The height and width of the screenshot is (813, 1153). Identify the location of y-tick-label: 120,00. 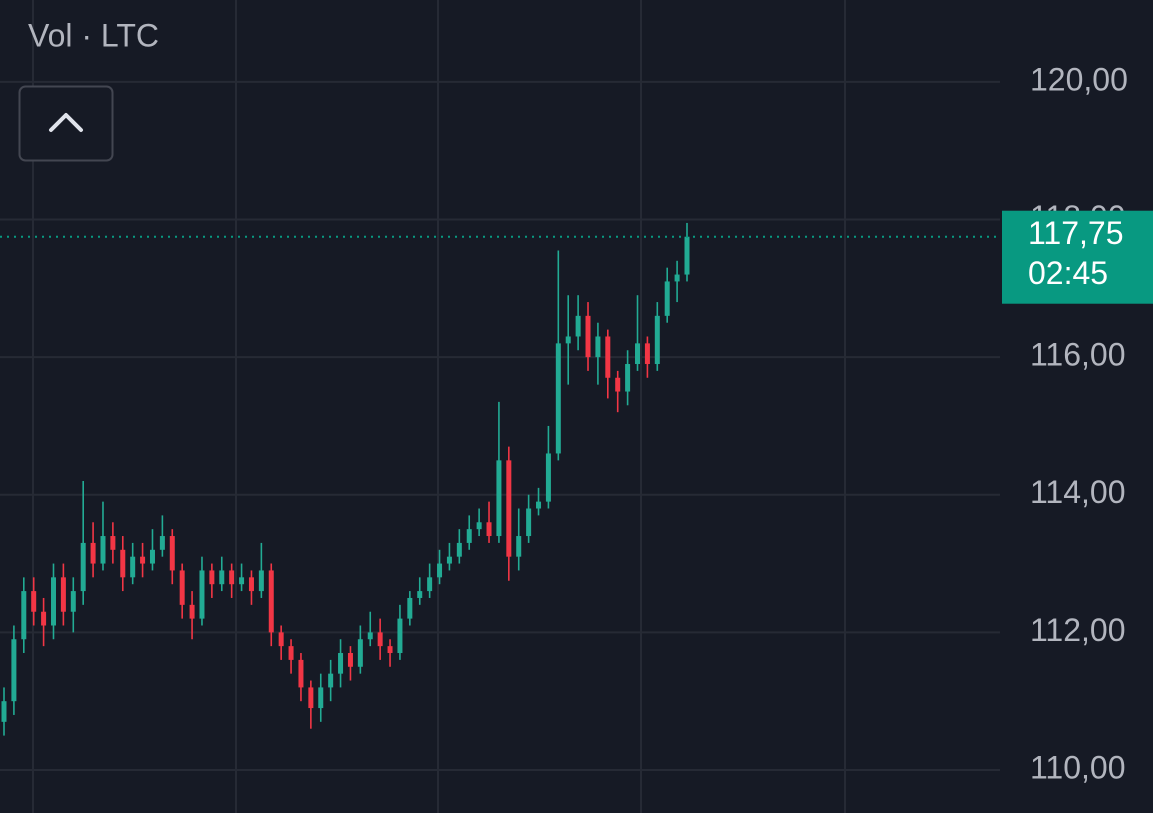
(1079, 79).